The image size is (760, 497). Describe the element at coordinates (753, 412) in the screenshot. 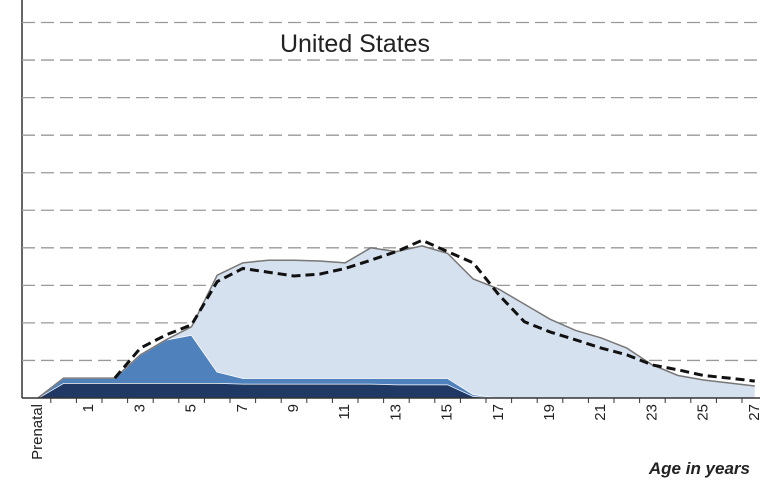

I see `x-tick-label: 27` at that location.